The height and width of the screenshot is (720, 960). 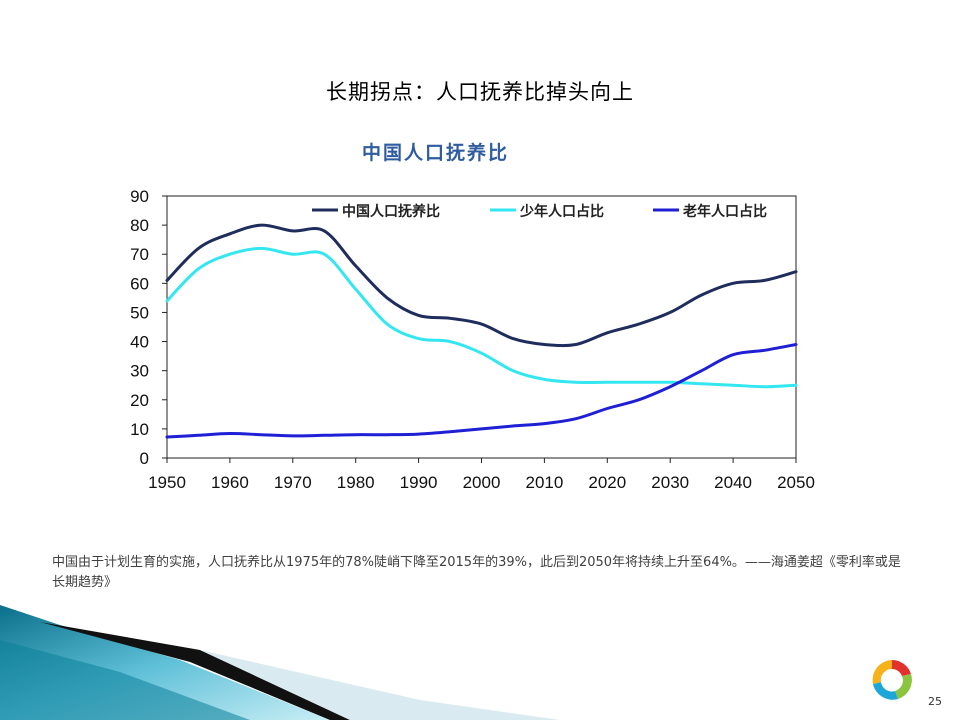 I want to click on x-tick-label: 1990, so click(x=419, y=482).